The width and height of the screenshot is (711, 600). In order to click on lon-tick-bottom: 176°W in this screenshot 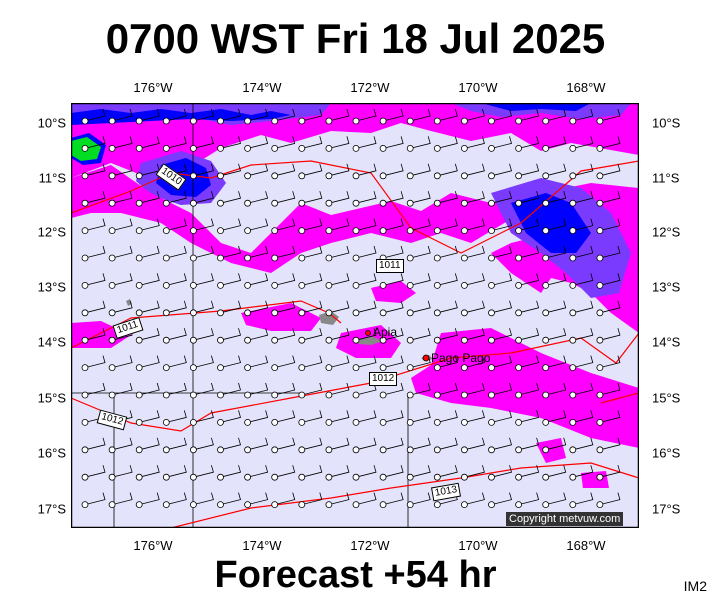, I will do `click(153, 545)`.